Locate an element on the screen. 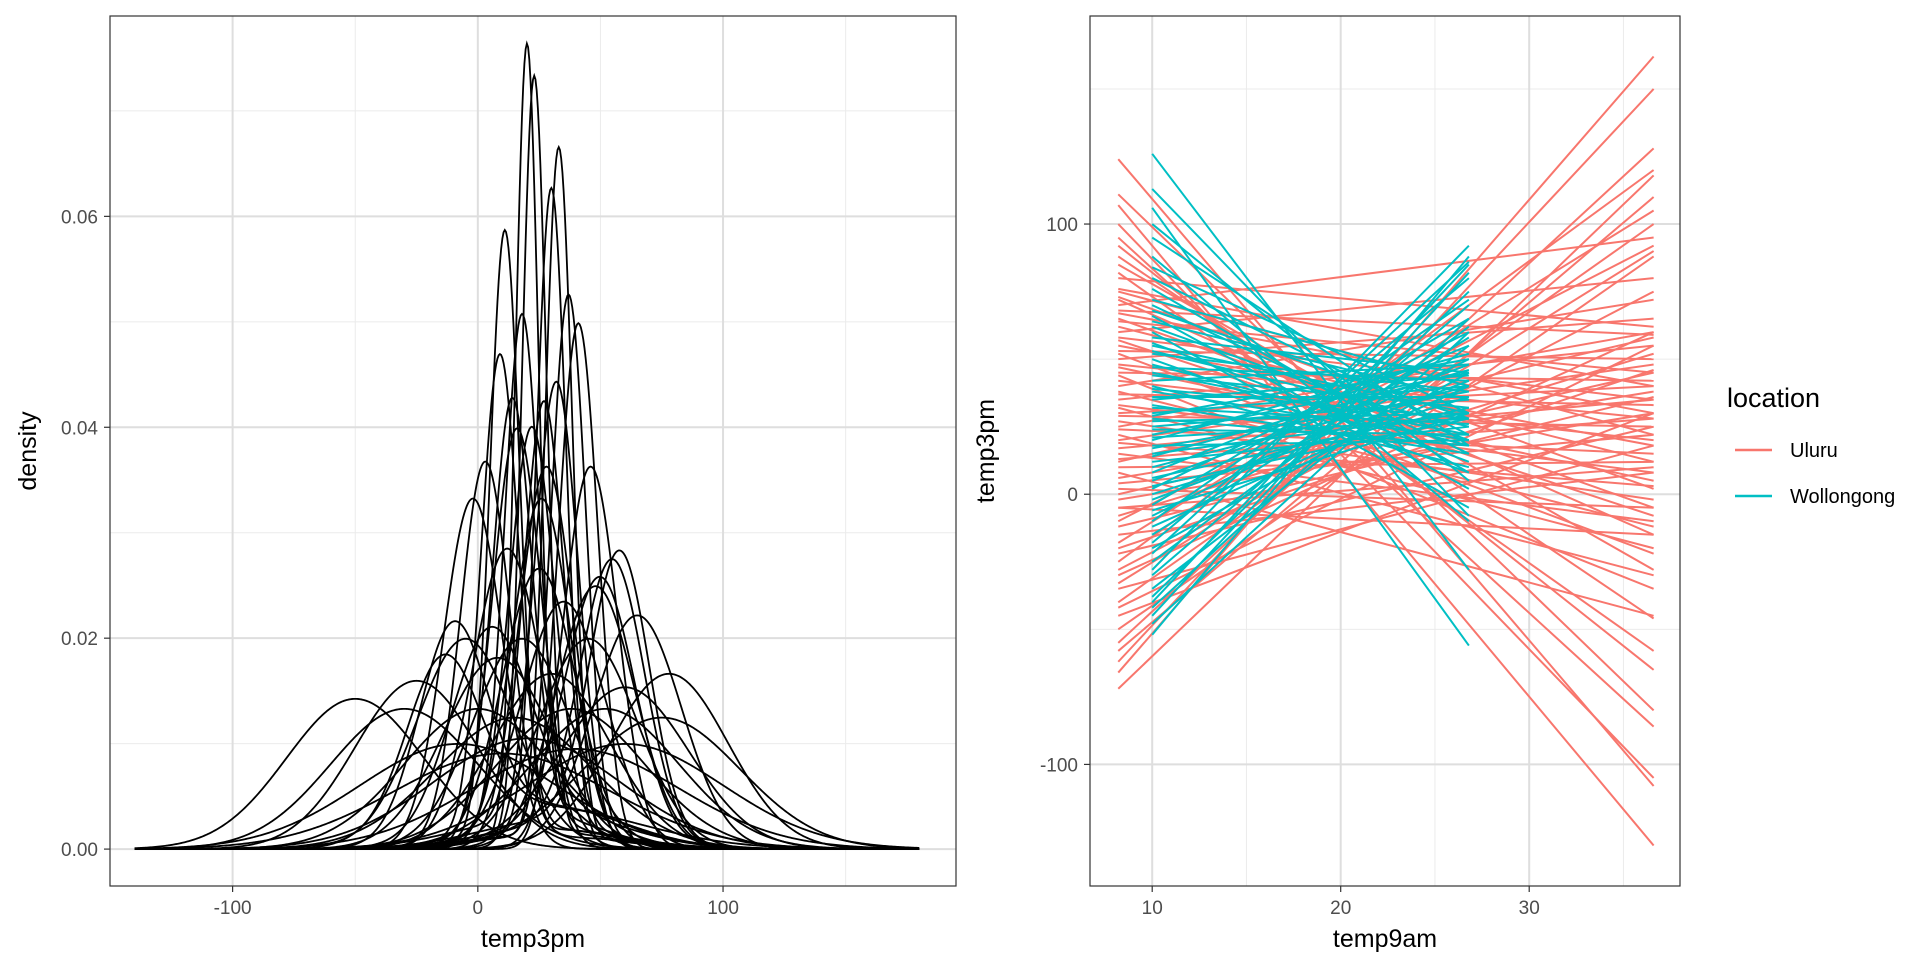 The height and width of the screenshot is (960, 1920). density-y-tick-label: 0.00 is located at coordinates (79, 850).